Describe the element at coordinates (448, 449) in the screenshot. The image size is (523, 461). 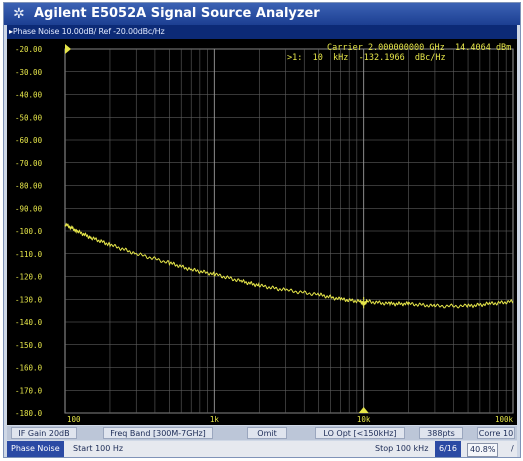
I see `sweep-progress: 6/16` at that location.